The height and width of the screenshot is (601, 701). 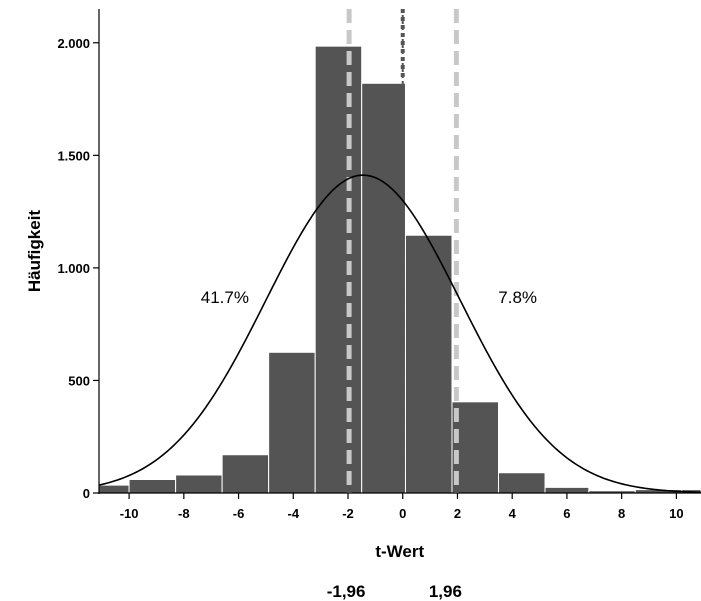 What do you see at coordinates (457, 513) in the screenshot?
I see `x-tick-label: 2` at bounding box center [457, 513].